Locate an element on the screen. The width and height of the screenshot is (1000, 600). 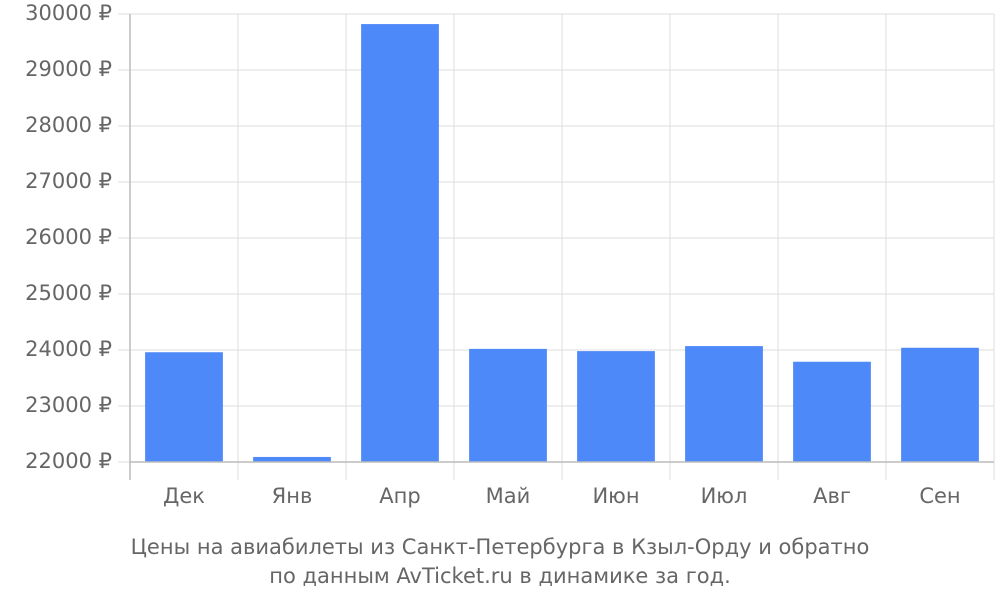
x-tick-label: Дек is located at coordinates (184, 496).